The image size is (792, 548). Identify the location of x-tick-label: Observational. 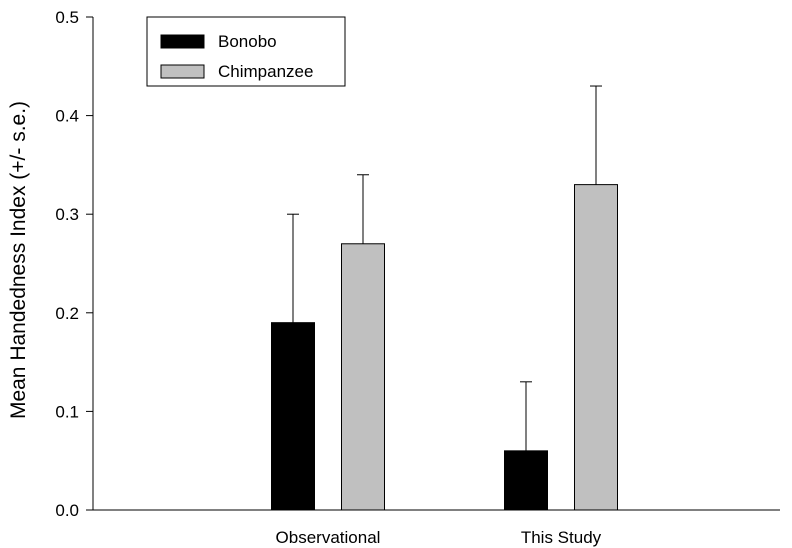
(328, 537).